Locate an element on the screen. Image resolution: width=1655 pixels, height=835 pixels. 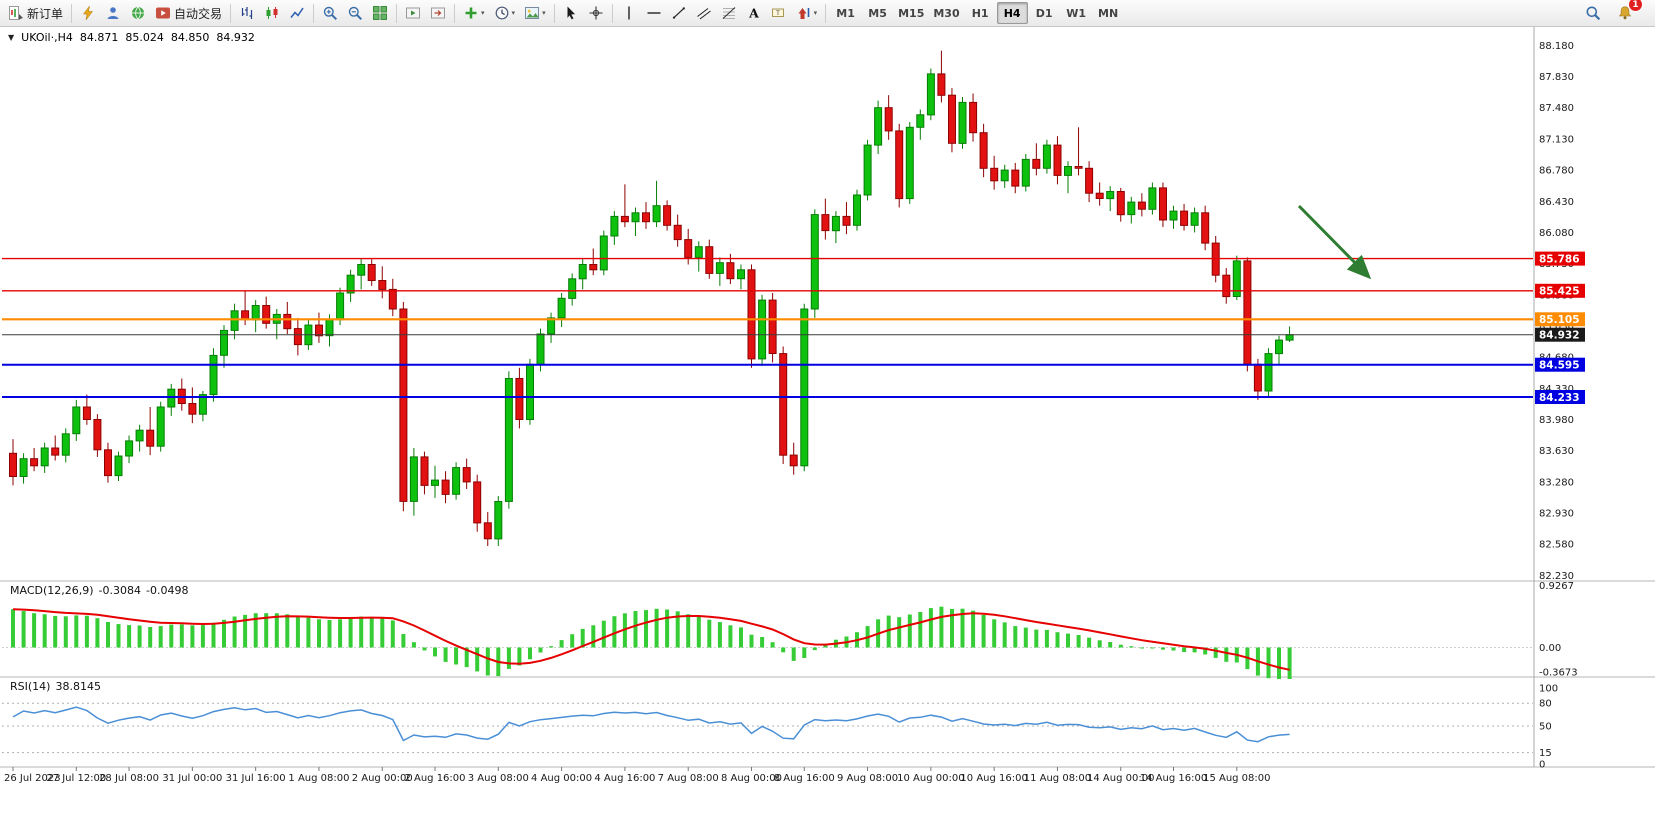
line-chart-button is located at coordinates (297, 13).